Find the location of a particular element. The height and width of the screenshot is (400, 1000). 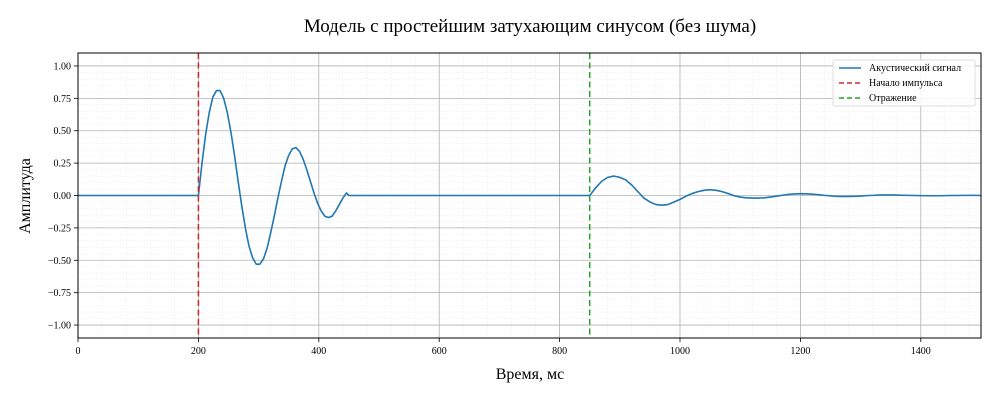

y-axis-label: Амплитуда is located at coordinates (25, 196).